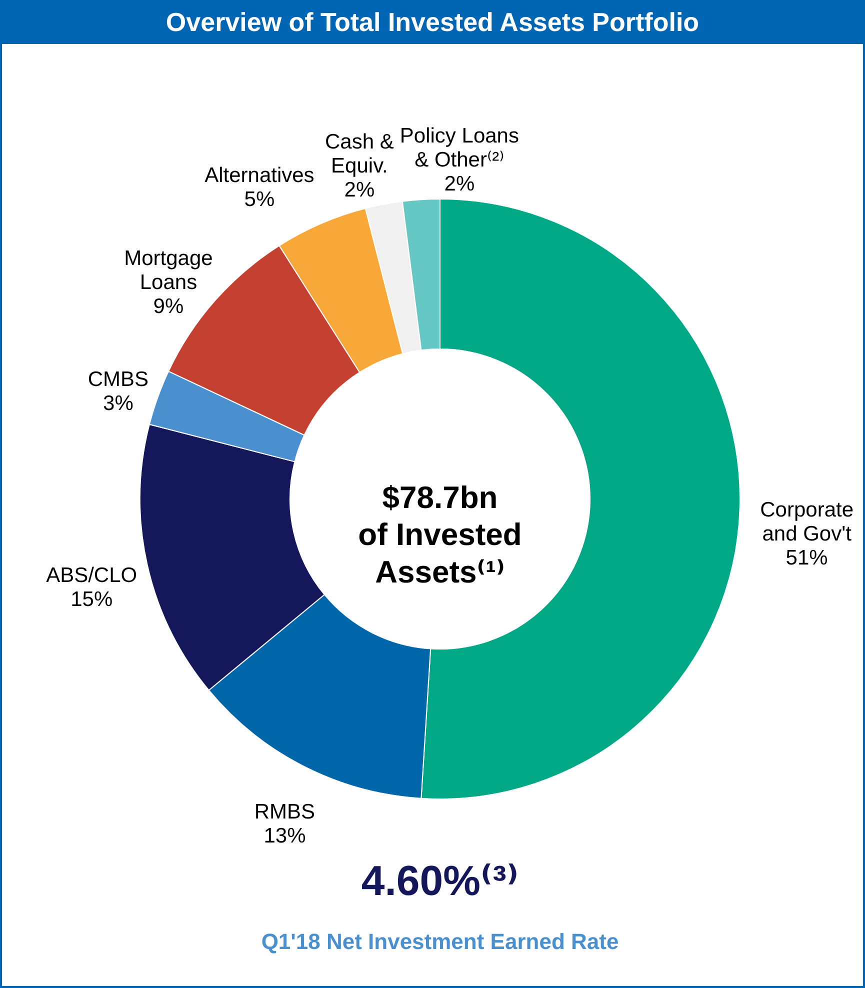 This screenshot has height=988, width=865. Describe the element at coordinates (440, 941) in the screenshot. I see `text: Q1'18 Net Investment Earned Rate` at that location.